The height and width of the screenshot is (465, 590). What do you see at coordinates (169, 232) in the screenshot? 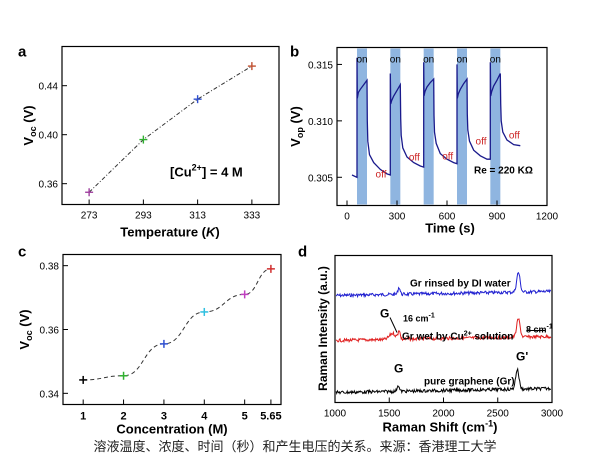
I see `panel-a-x-axis-label: Temperature (K)` at bounding box center [169, 232].